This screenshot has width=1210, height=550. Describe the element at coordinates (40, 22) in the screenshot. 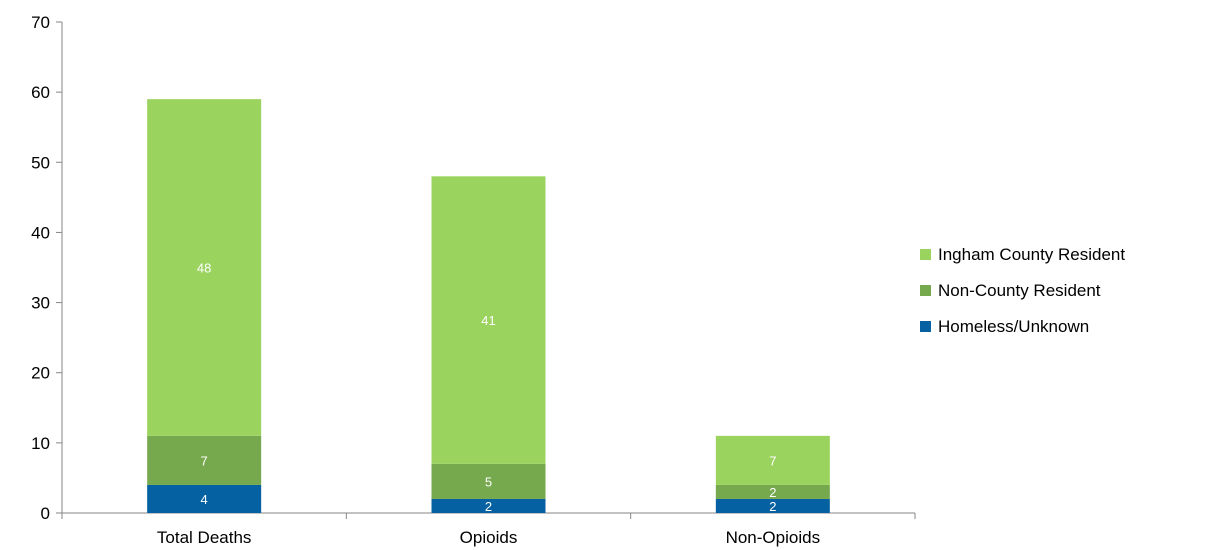

I see `y-tick-label: 70` at that location.